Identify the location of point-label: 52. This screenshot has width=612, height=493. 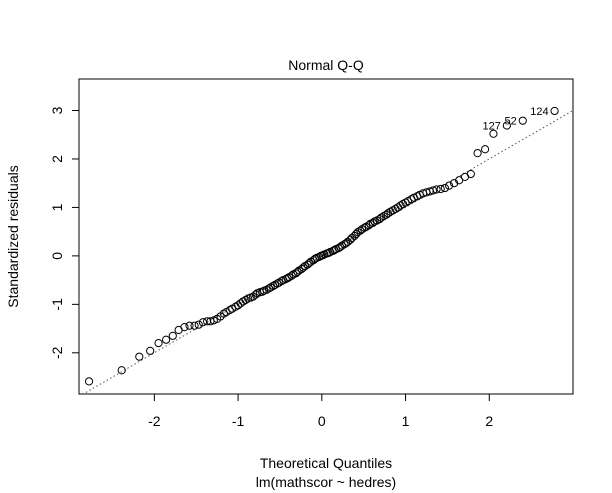
(511, 122).